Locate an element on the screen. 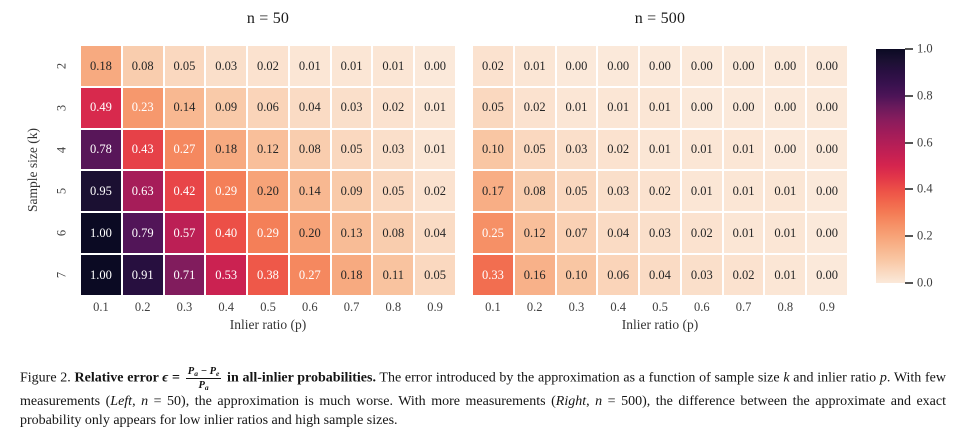  colorbar-tick-label: 0.2 is located at coordinates (925, 235).